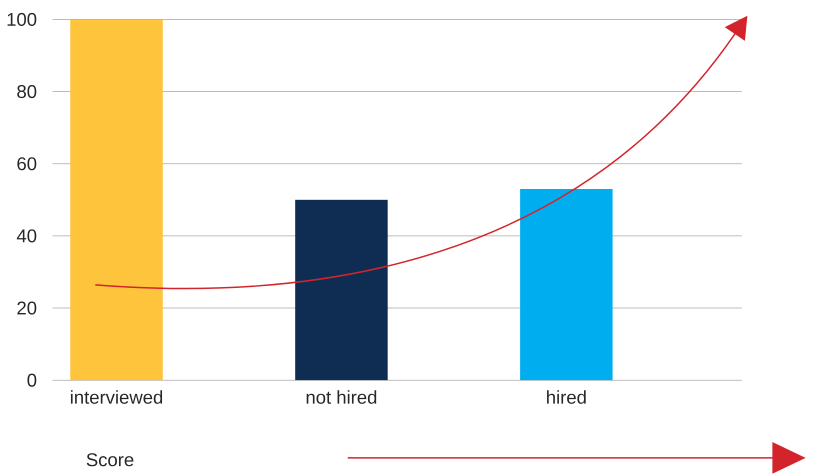 This screenshot has height=474, width=814. I want to click on y-tick-label: 40, so click(26, 236).